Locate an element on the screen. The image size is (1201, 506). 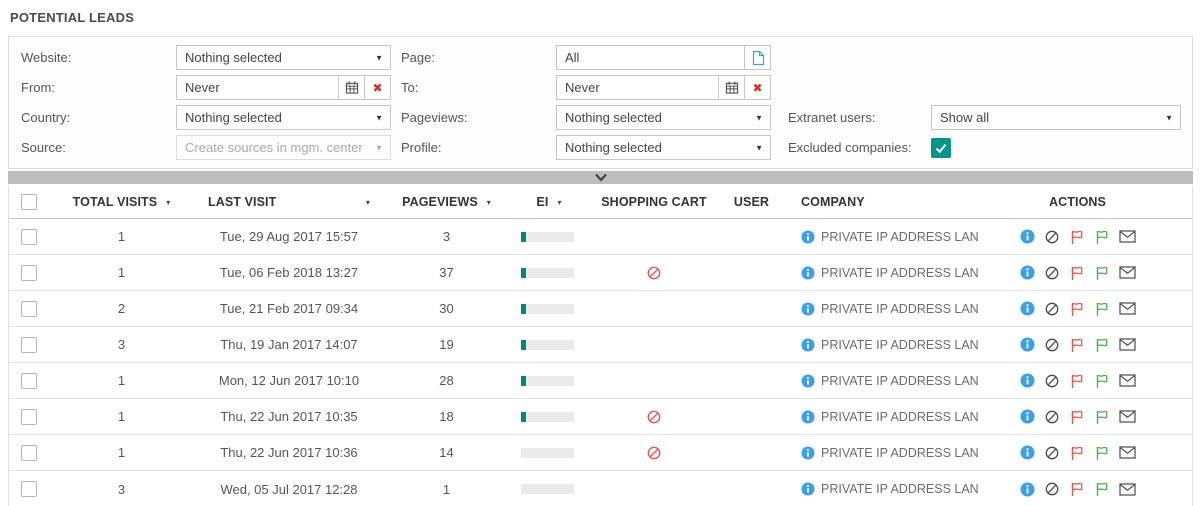
extranet-users-select: Show all ▼ is located at coordinates (1056, 117).